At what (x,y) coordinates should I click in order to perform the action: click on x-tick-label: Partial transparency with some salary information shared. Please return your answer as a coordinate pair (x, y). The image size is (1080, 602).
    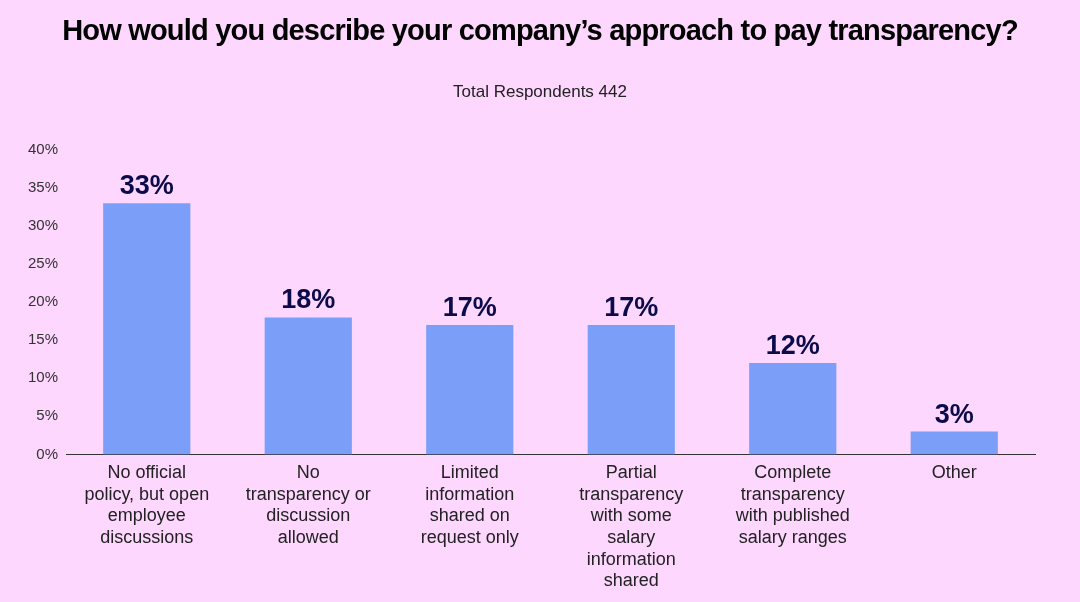
    Looking at the image, I should click on (631, 526).